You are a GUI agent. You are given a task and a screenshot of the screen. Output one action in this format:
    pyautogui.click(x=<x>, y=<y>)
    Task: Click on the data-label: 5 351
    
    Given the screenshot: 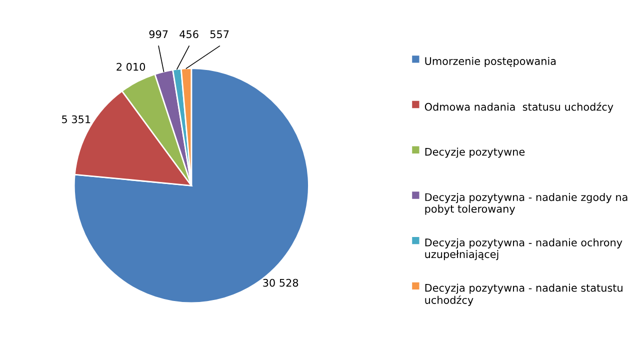 What is the action you would take?
    pyautogui.click(x=76, y=119)
    